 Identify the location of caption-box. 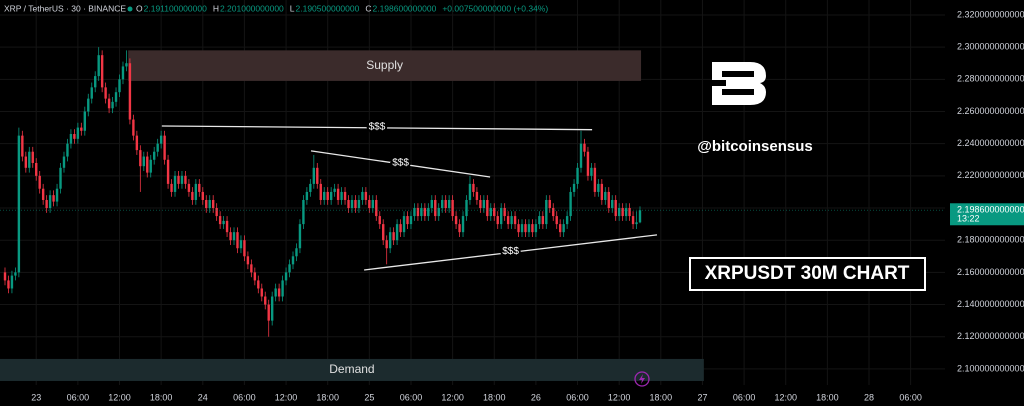
(807, 274).